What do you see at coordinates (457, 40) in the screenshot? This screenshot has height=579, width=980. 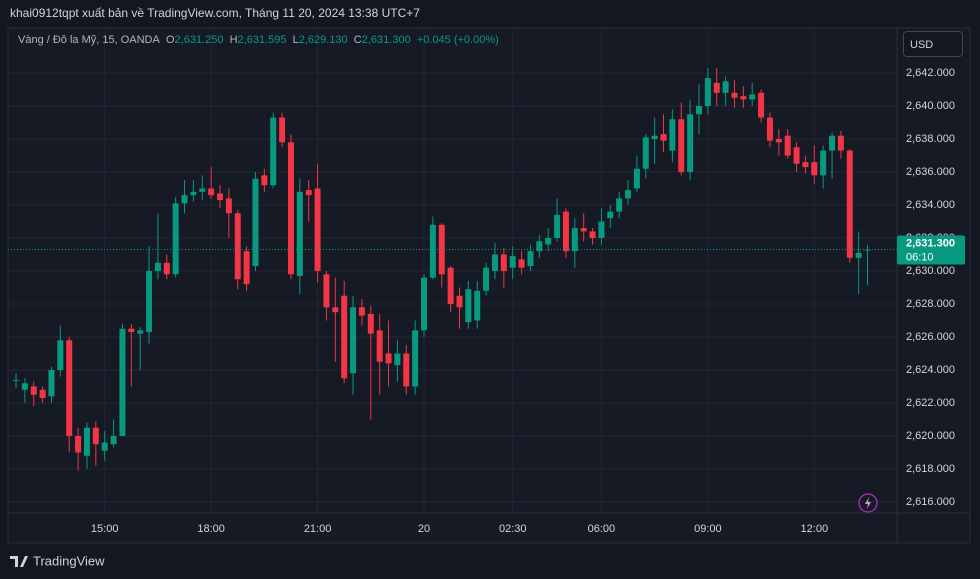 I see `change: +0.045 (+0.00%)` at bounding box center [457, 40].